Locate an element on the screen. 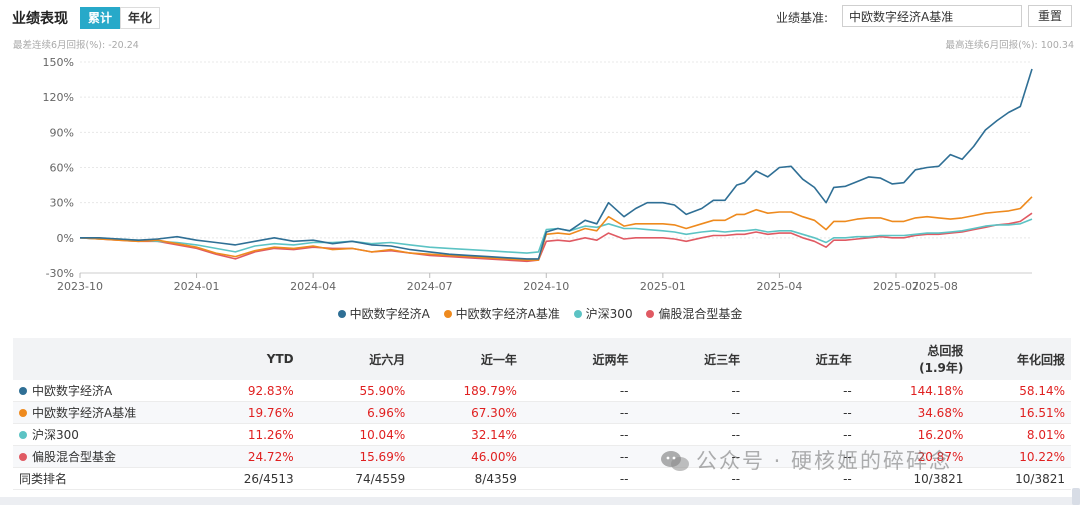  wechat-icon is located at coordinates (675, 461).